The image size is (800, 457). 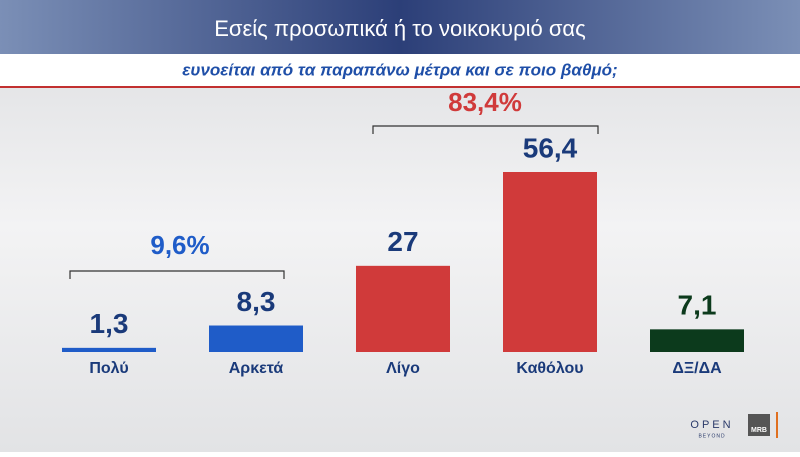 I want to click on value-label: 1,3, so click(x=109, y=323).